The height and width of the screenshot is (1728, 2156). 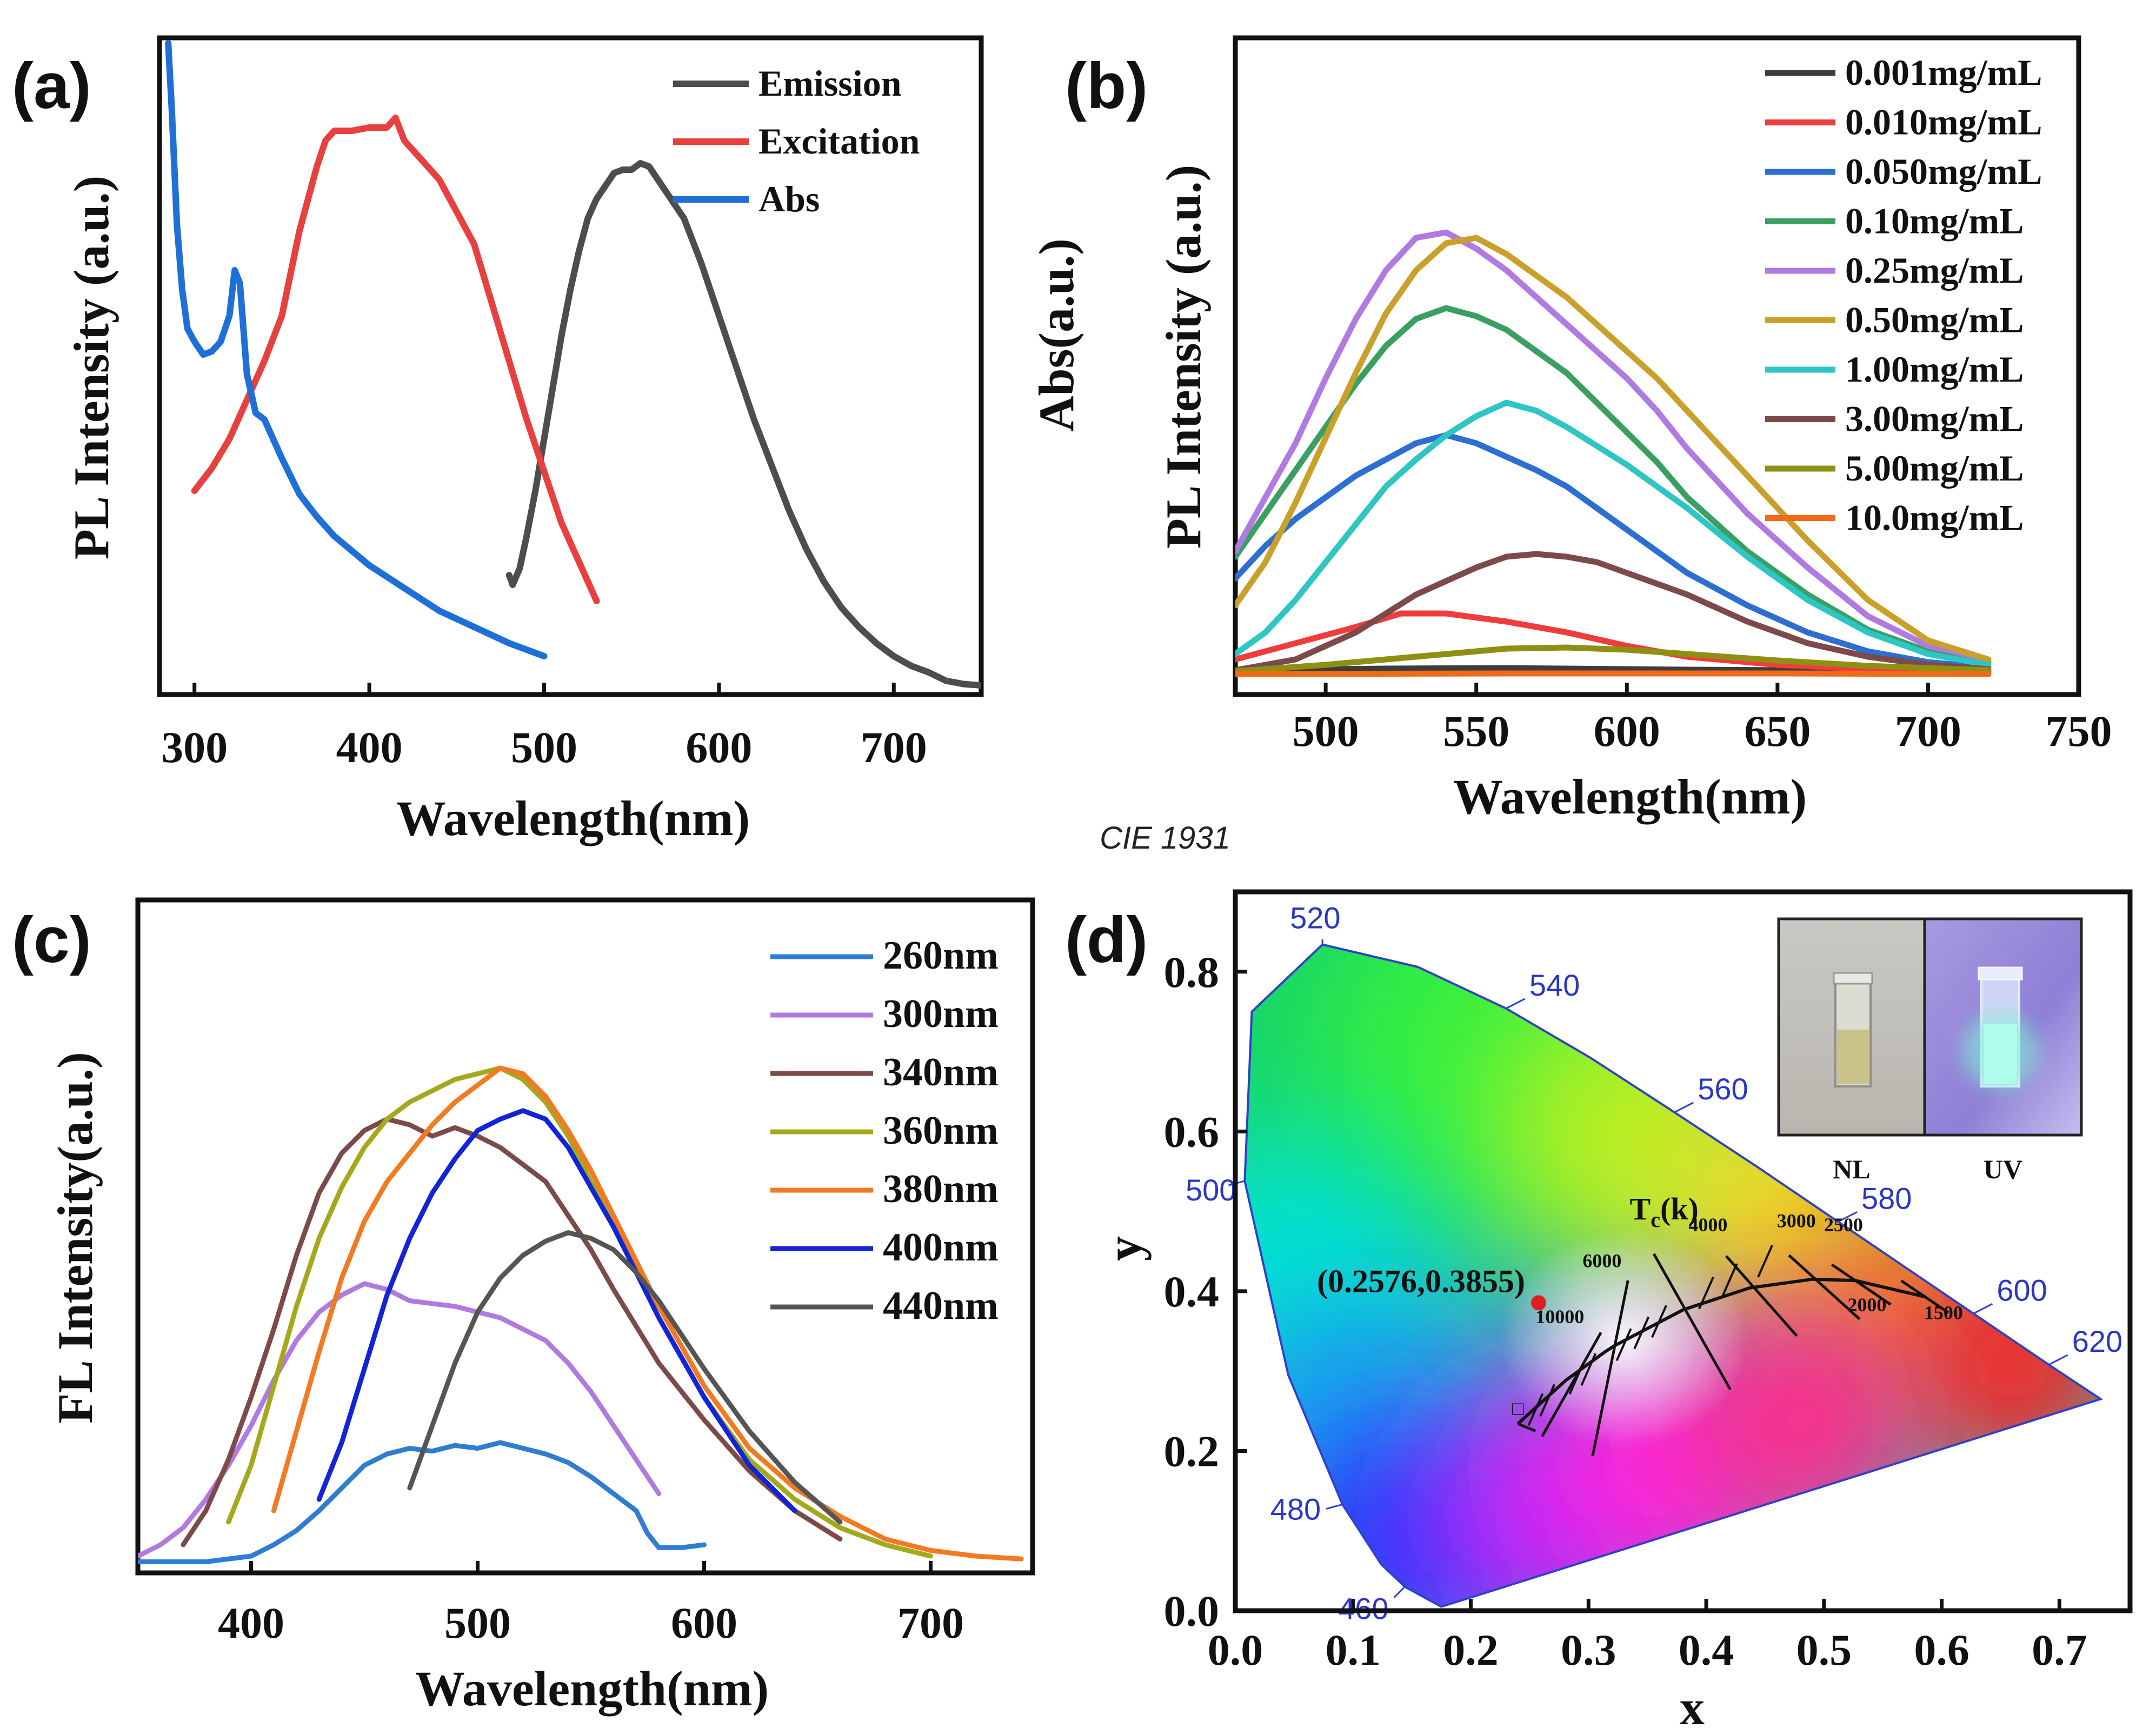 I want to click on x-tick-label: 750, so click(x=2079, y=731).